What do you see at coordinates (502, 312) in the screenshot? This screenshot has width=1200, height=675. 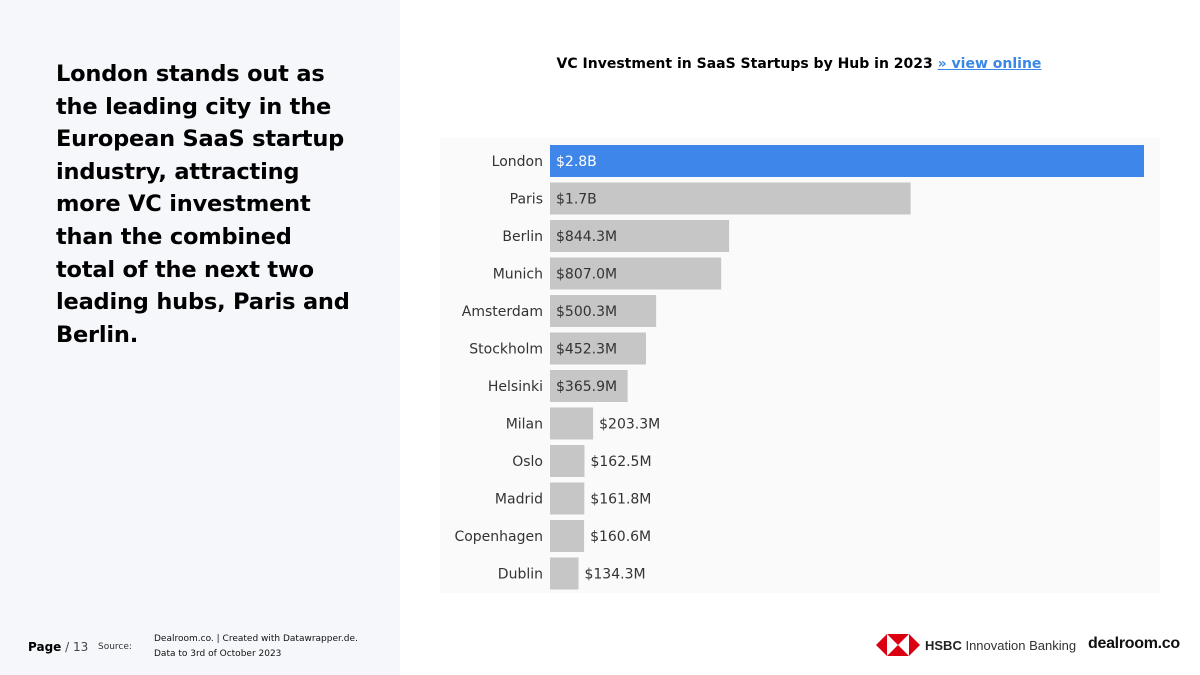 I see `category-label: Amsterdam` at bounding box center [502, 312].